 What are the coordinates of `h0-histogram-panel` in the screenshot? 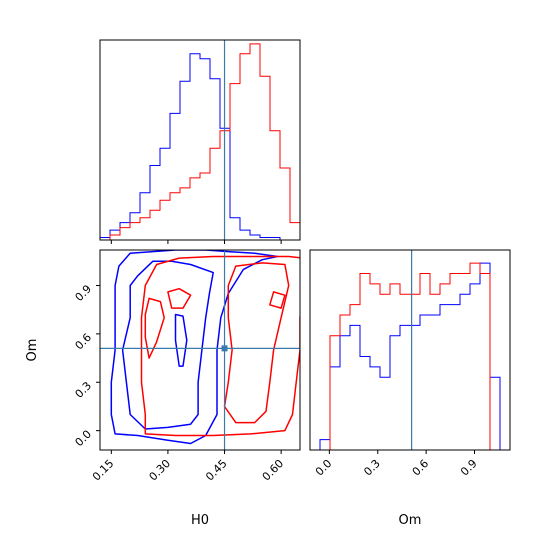 It's located at (200, 141).